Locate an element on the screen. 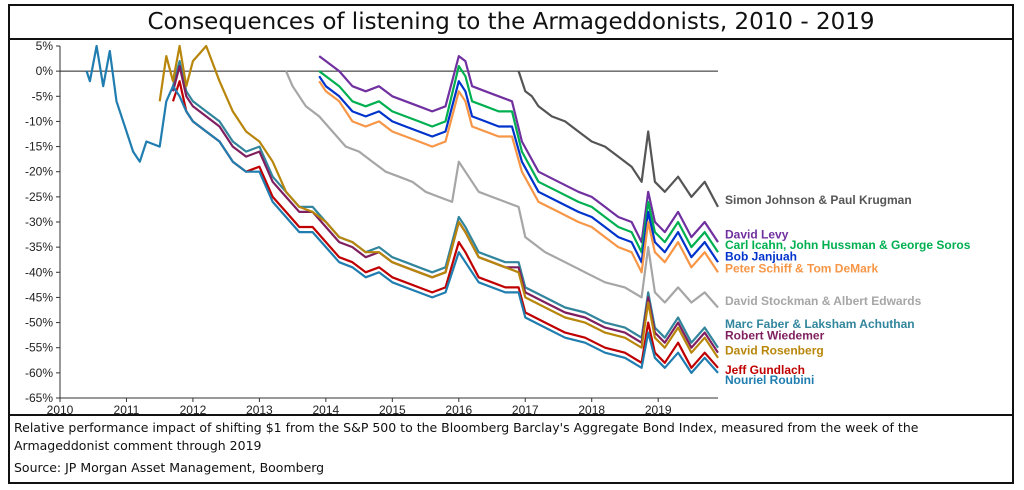 The image size is (1024, 490). series-label: Peter Schiff & Tom DeMark is located at coordinates (801, 268).